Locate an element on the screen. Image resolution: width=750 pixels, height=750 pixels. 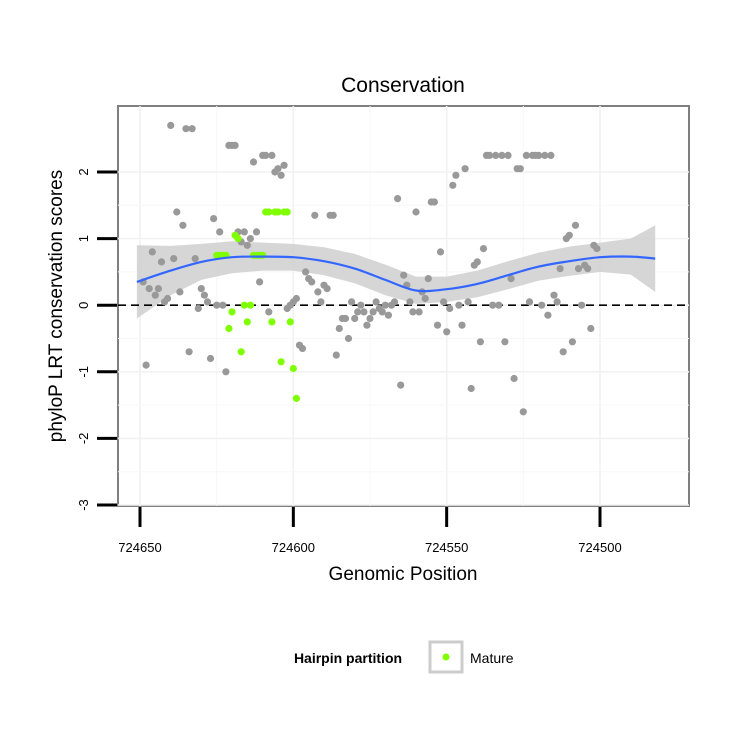
x-tick-label: 724650 is located at coordinates (139, 547).